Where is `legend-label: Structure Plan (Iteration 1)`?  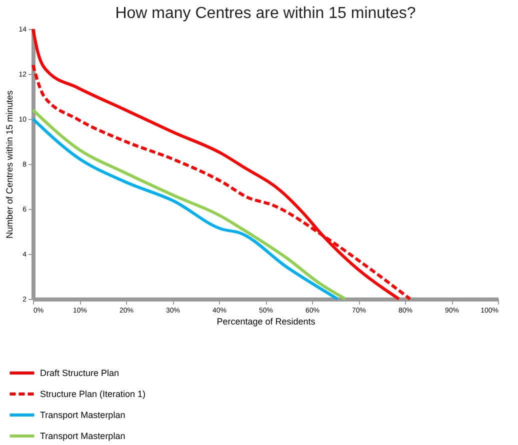
legend-label: Structure Plan (Iteration 1) is located at coordinates (93, 394).